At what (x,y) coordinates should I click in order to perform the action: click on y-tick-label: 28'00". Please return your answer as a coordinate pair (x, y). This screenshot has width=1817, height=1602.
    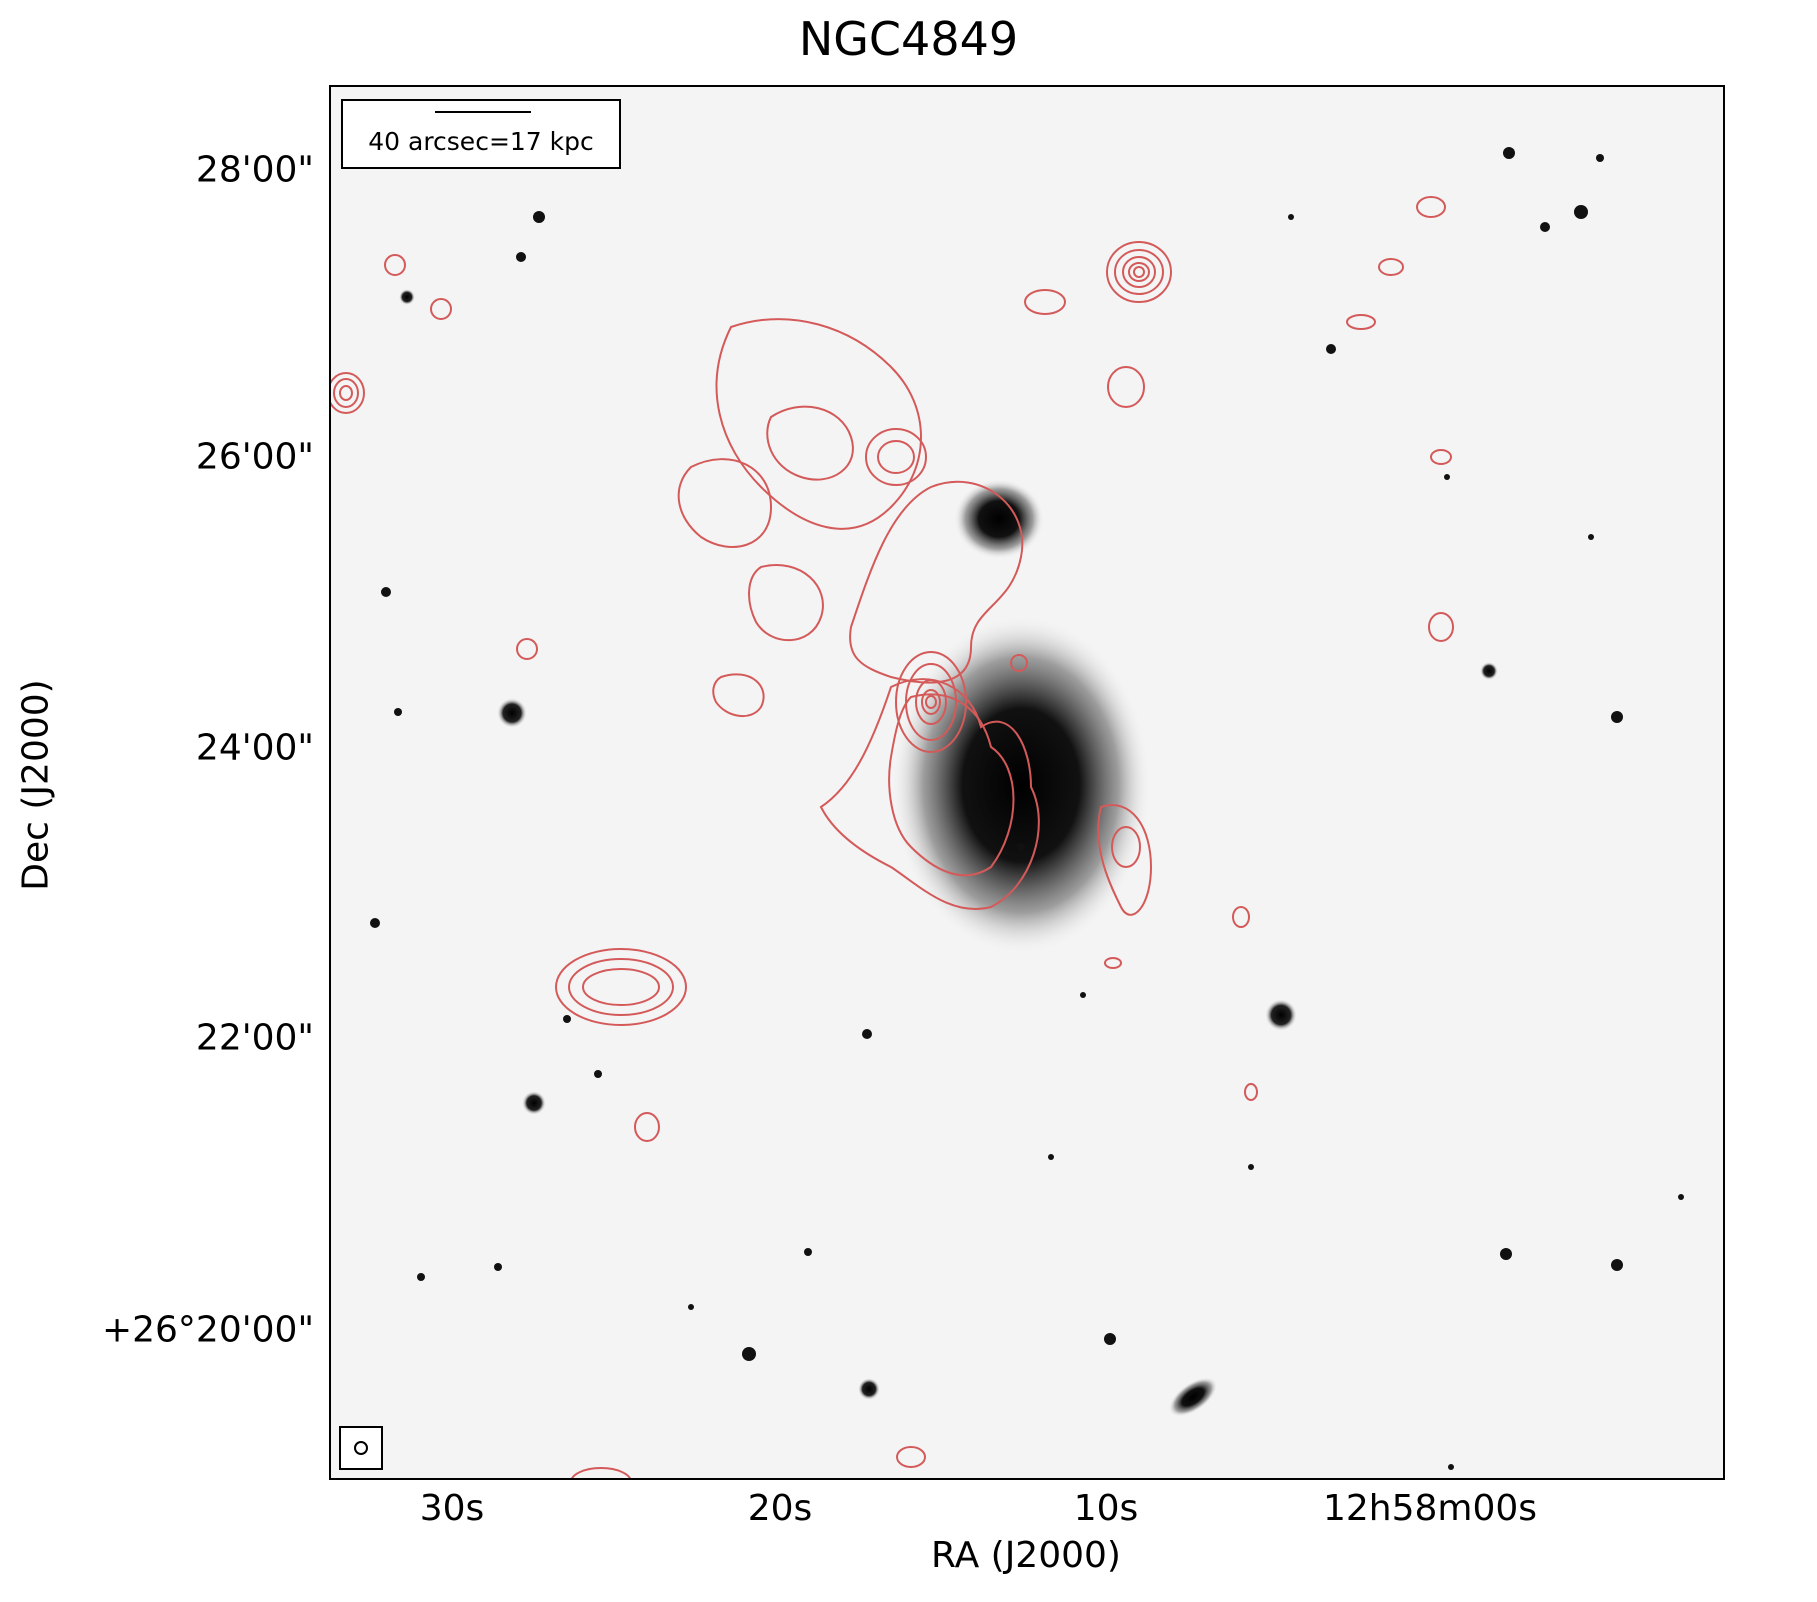
    Looking at the image, I should click on (254, 170).